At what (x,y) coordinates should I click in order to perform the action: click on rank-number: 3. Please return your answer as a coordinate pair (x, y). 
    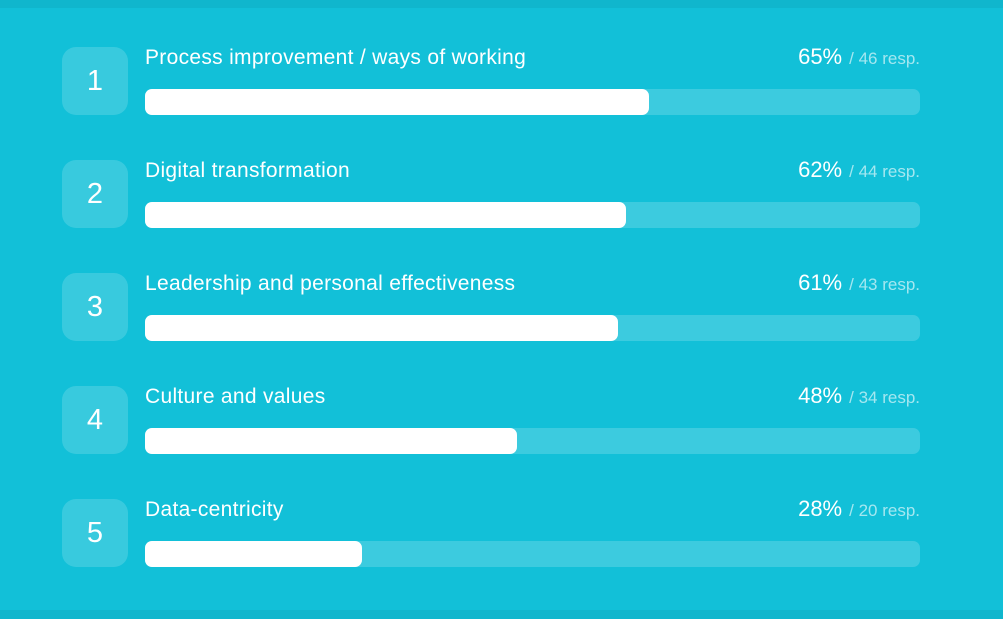
    Looking at the image, I should click on (95, 306).